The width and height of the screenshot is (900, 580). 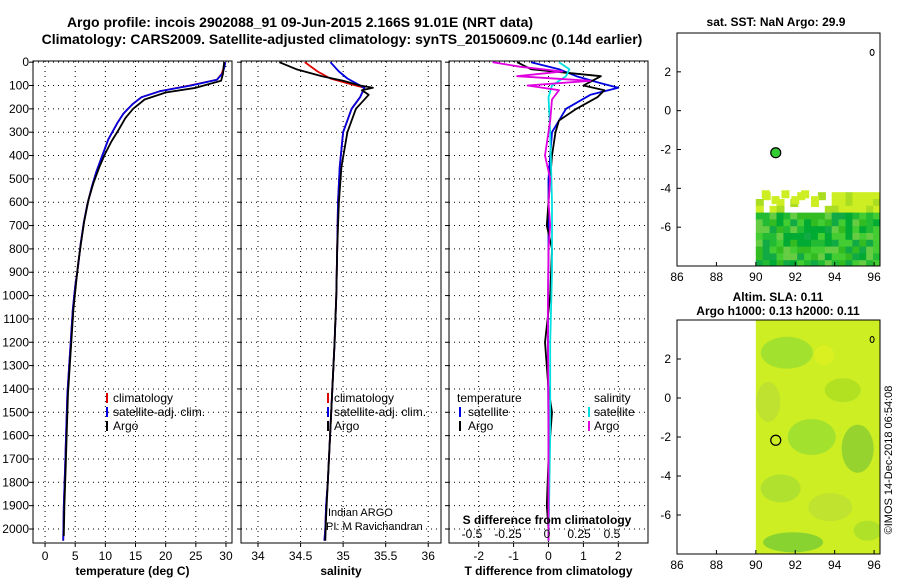 What do you see at coordinates (667, 359) in the screenshot?
I see `map-y-tick-label: 2` at bounding box center [667, 359].